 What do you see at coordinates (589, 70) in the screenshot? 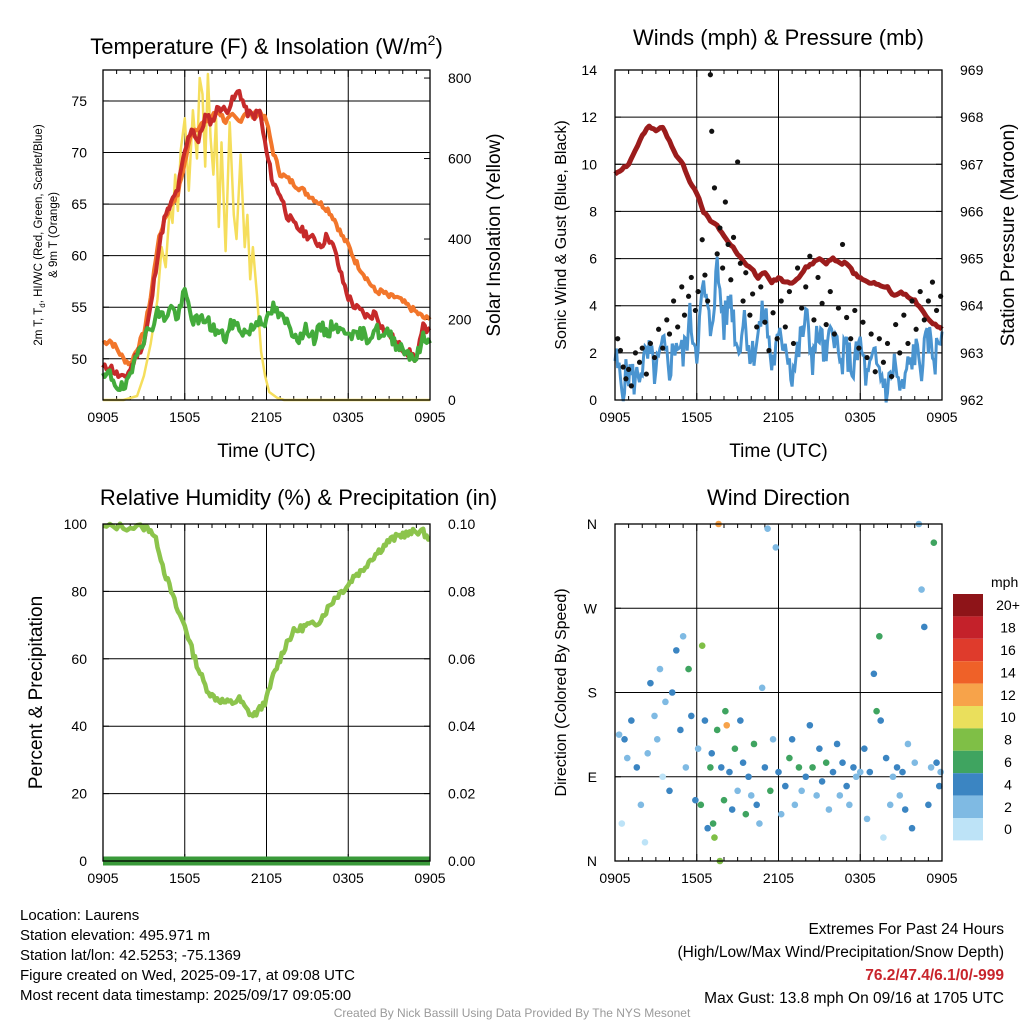
I see `y-tick-label: 14` at bounding box center [589, 70].